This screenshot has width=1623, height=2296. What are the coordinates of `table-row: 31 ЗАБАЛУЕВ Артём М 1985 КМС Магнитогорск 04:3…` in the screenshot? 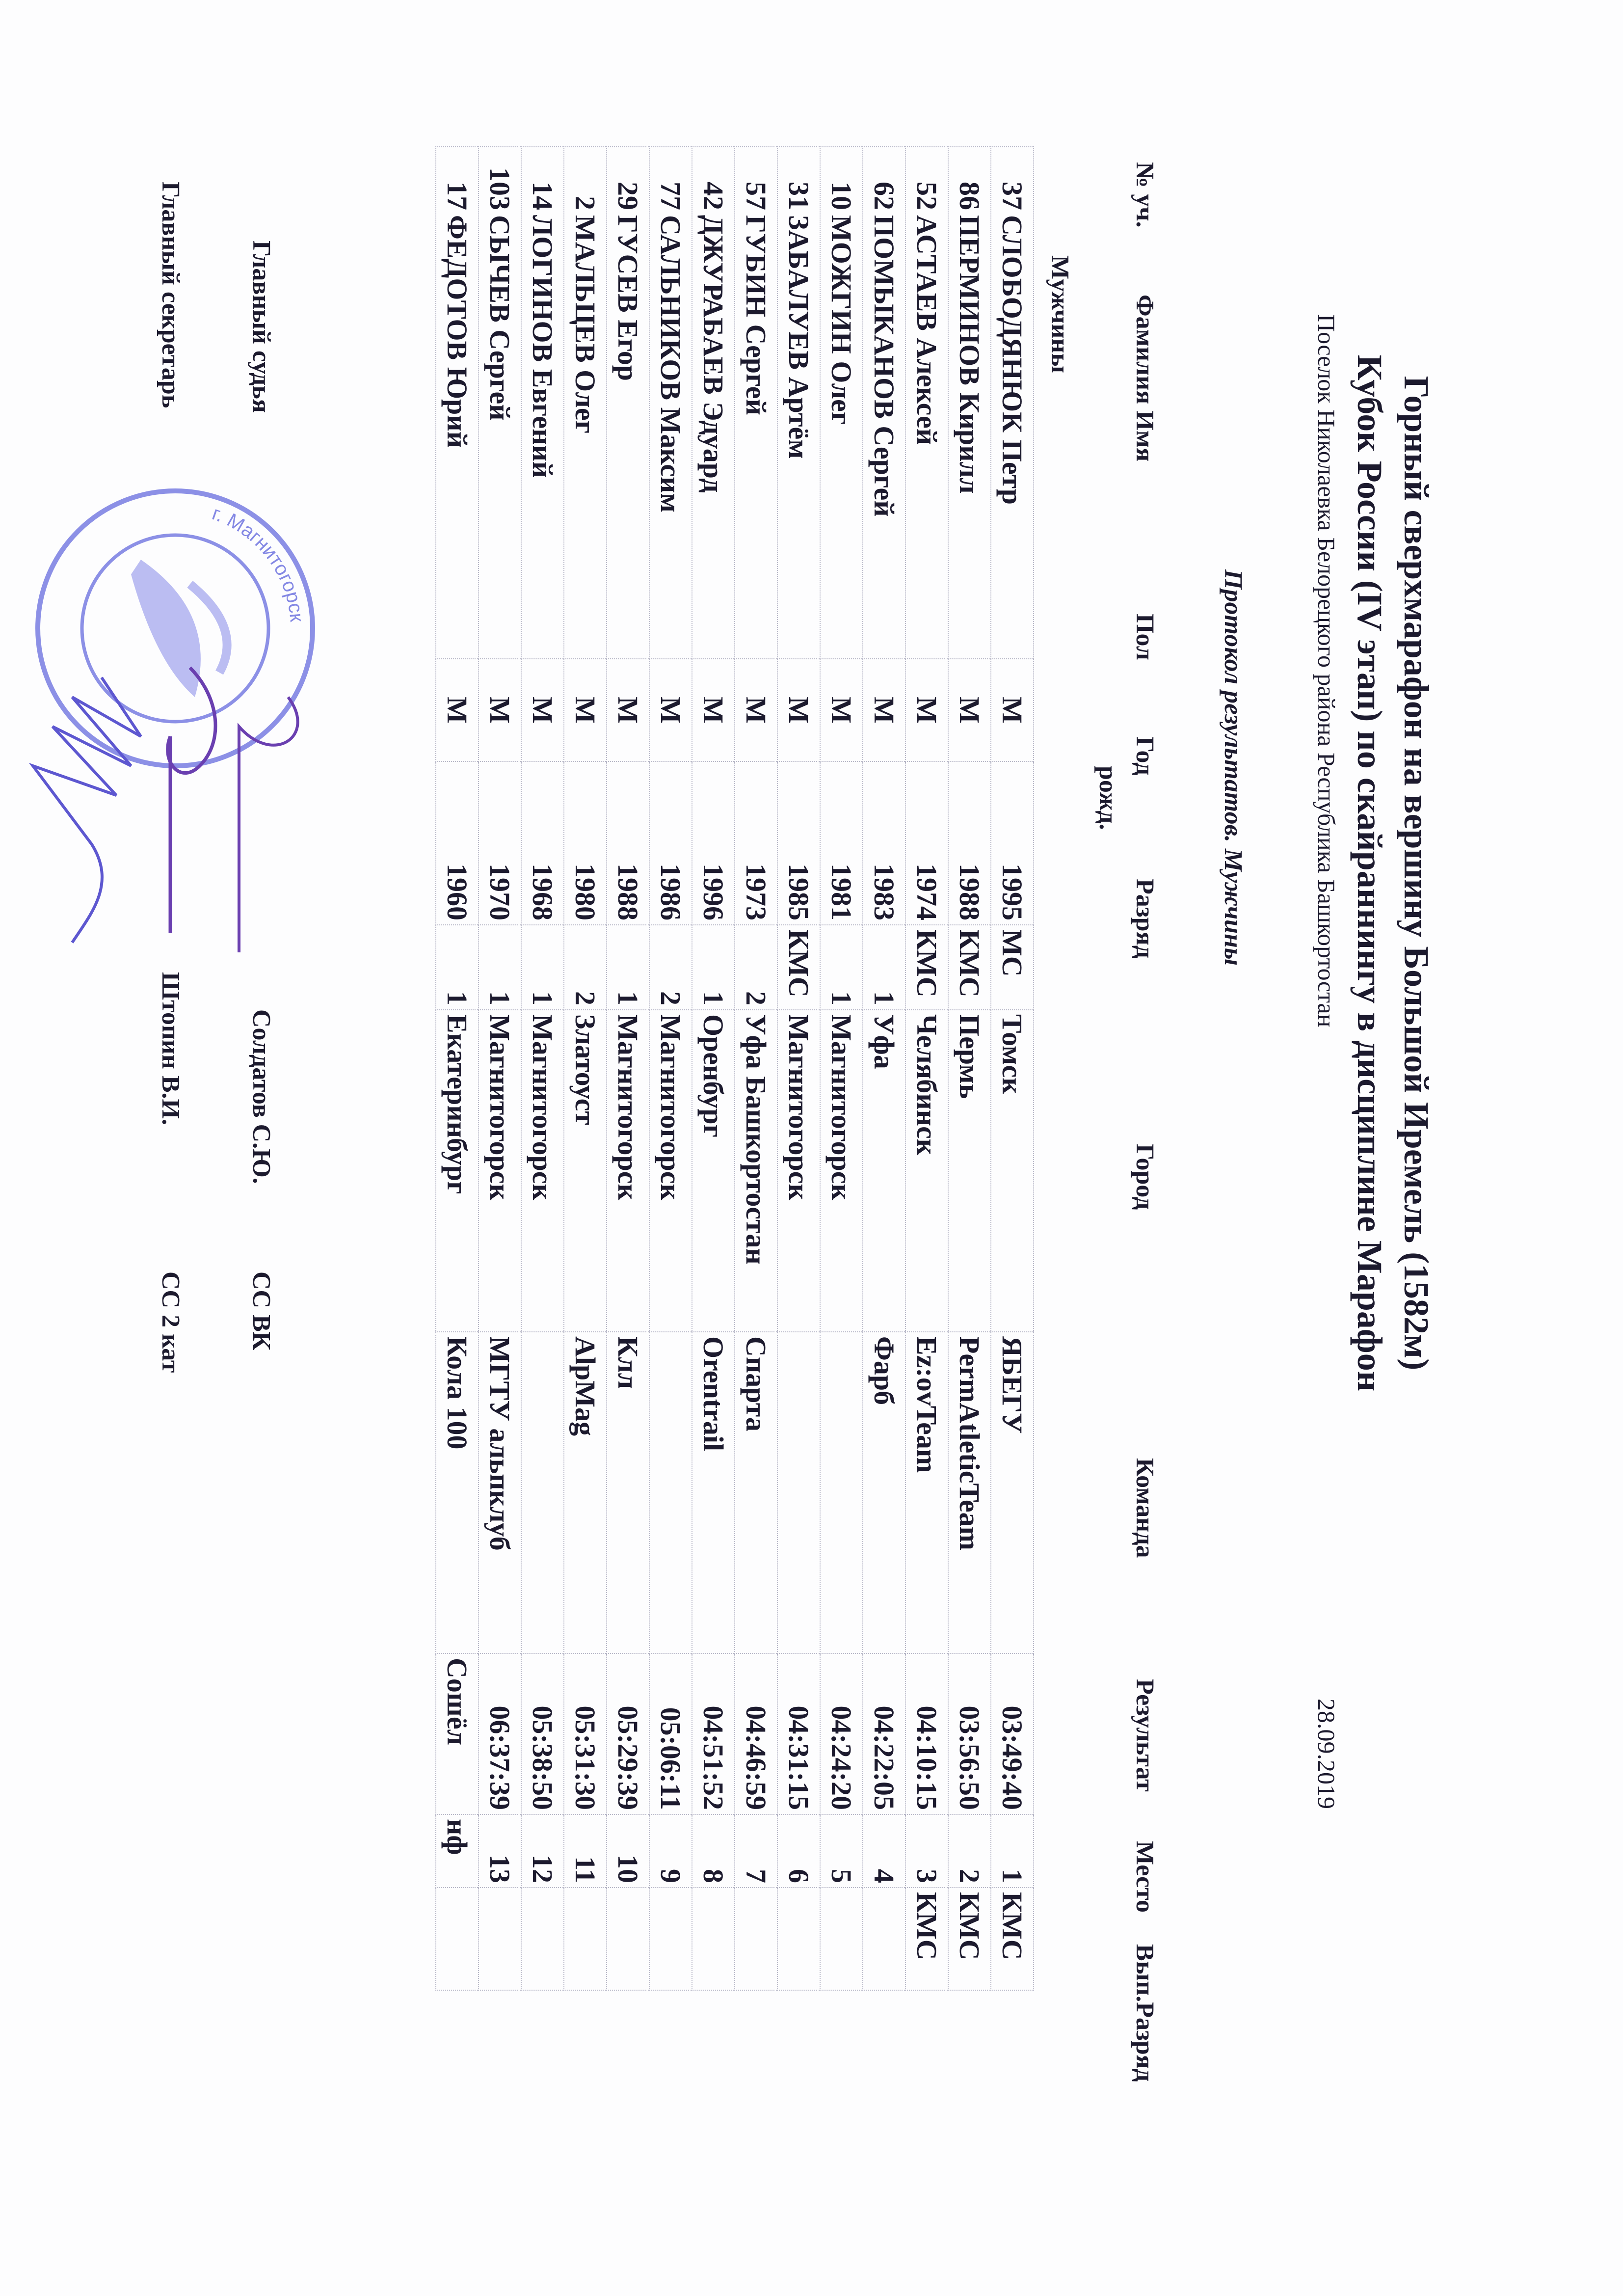 It's located at (798, 1068).